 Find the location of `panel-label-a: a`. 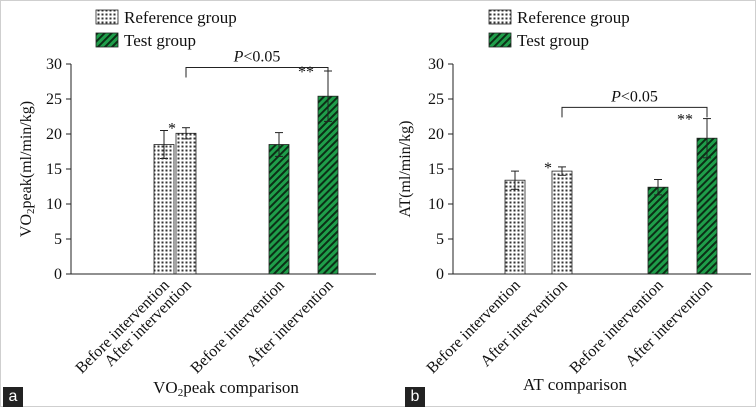

panel-label-a: a is located at coordinates (13, 397).